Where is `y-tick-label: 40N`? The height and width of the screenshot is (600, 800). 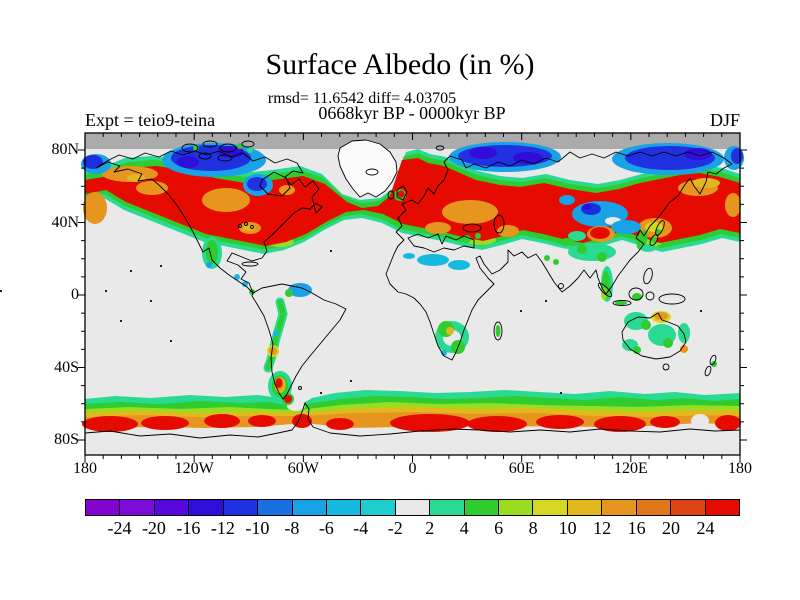
y-tick-label: 40N is located at coordinates (65, 222).